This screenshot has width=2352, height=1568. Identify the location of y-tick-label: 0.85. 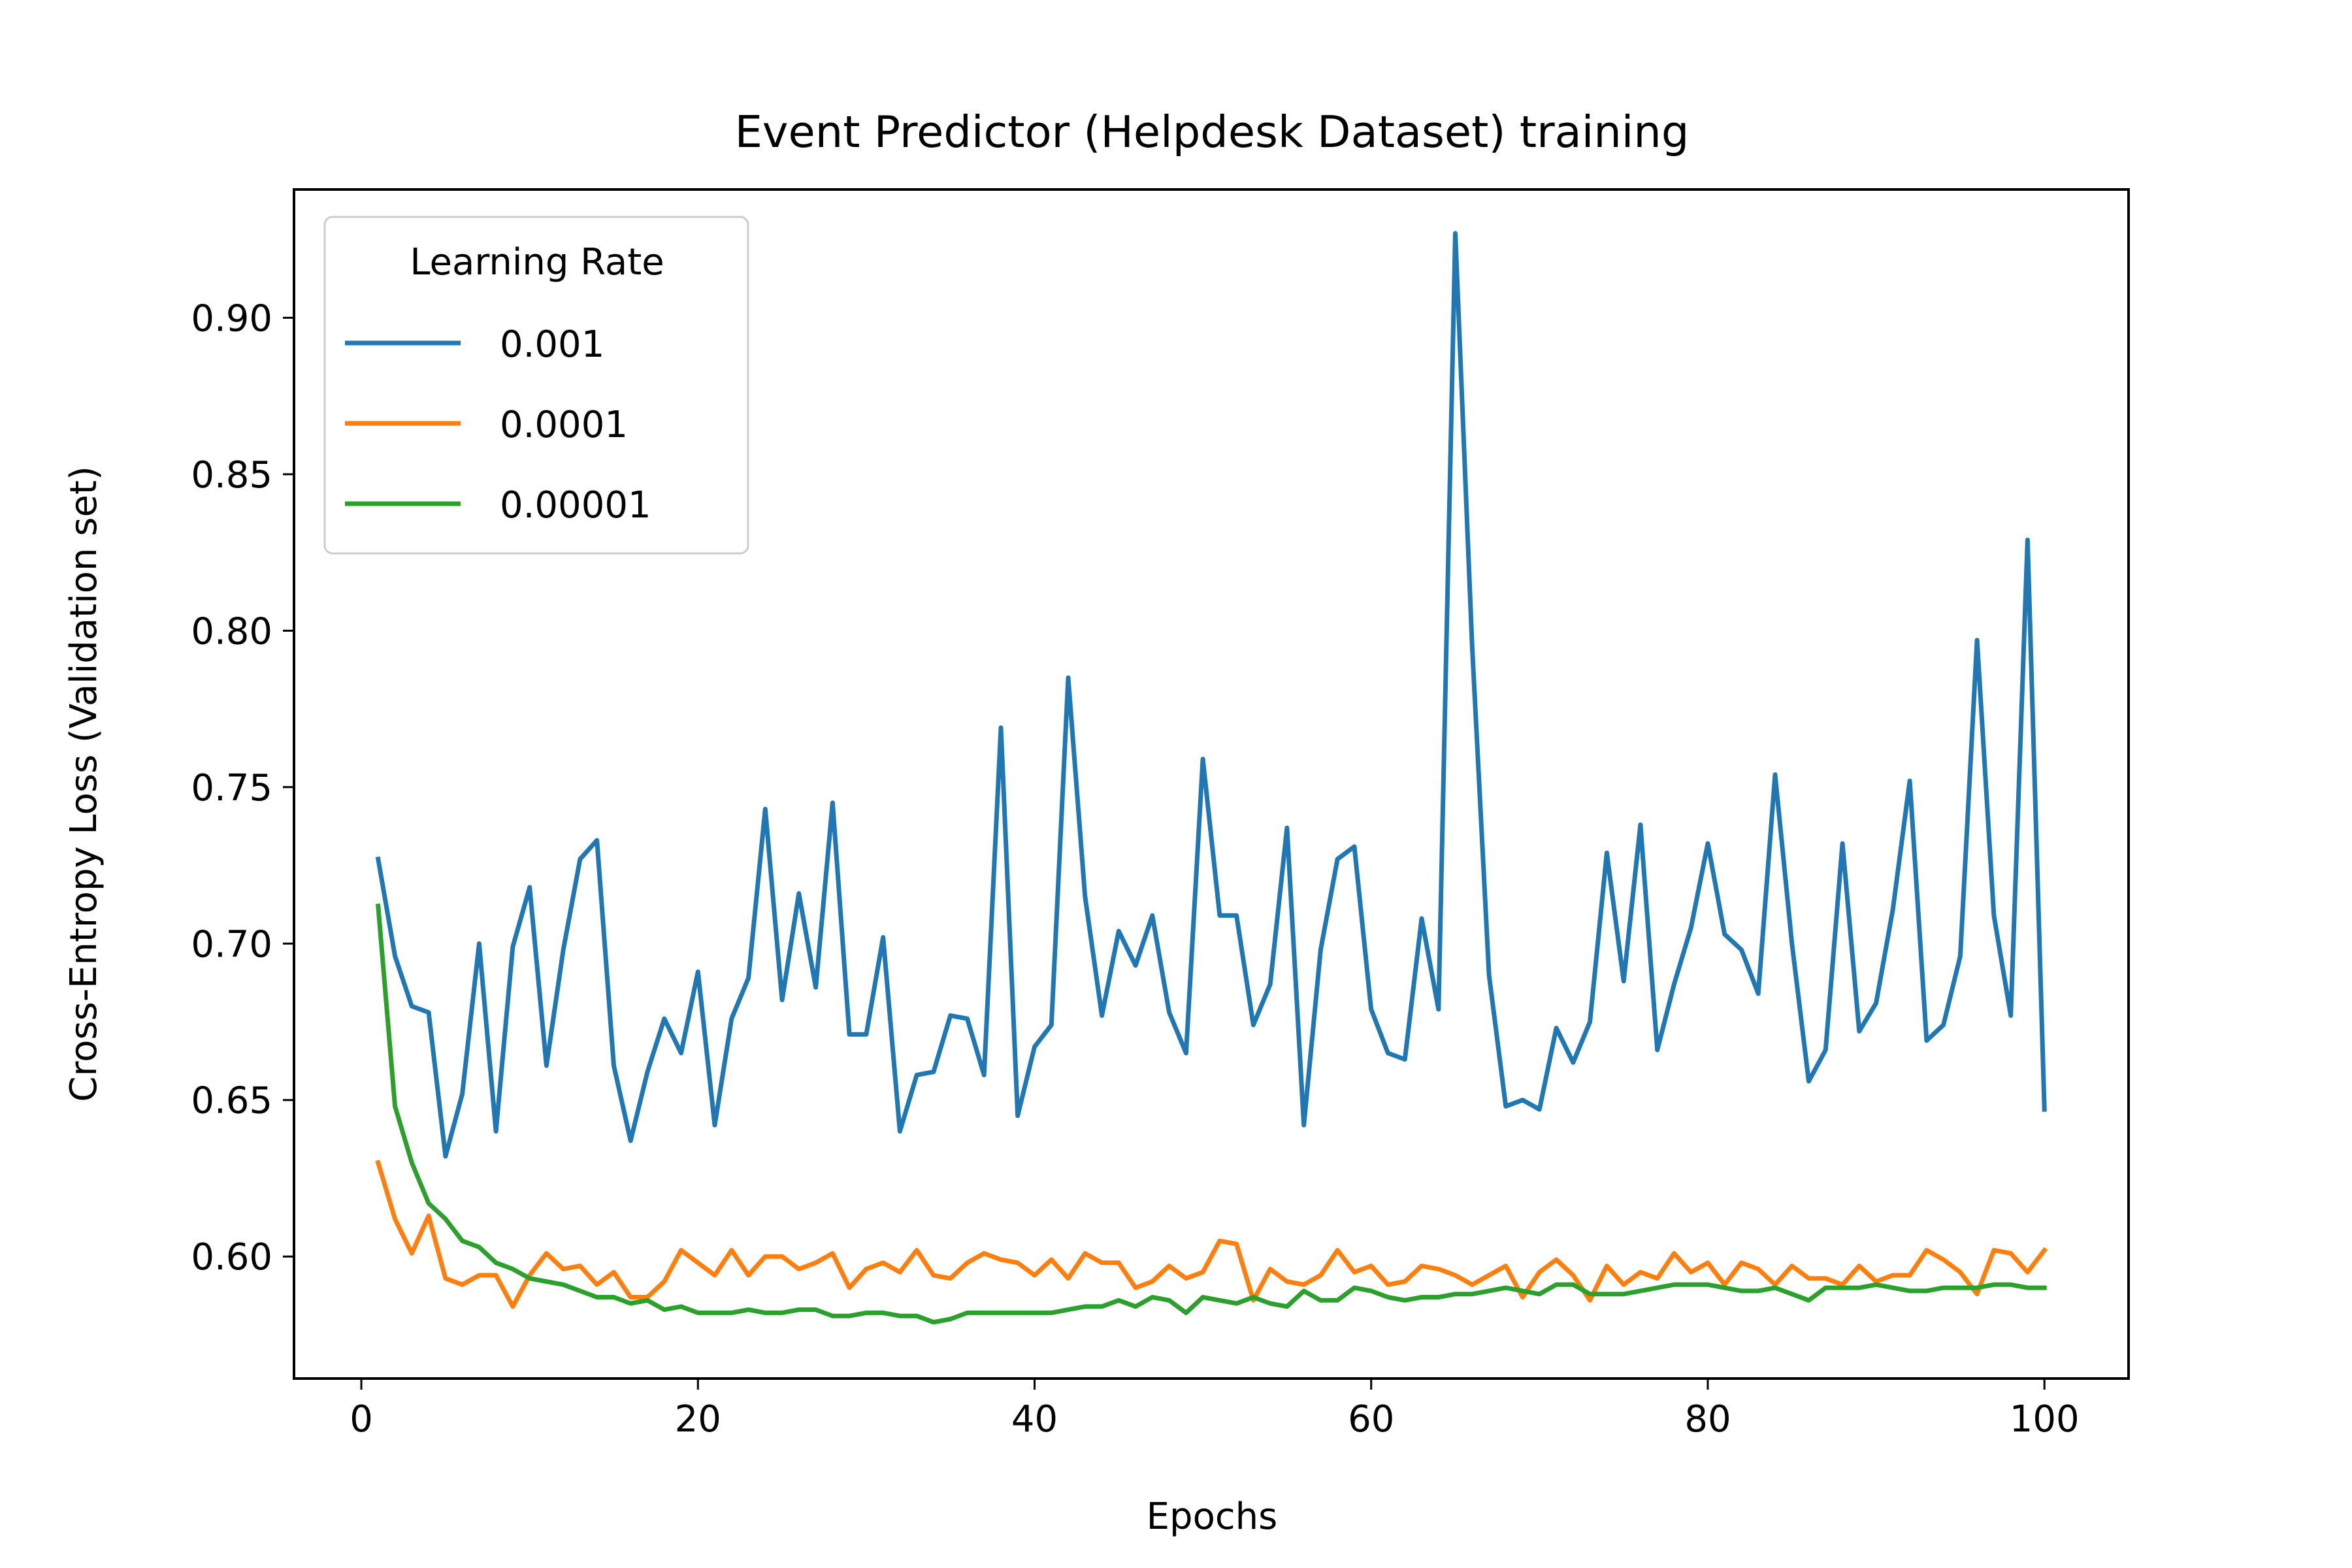
(231, 475).